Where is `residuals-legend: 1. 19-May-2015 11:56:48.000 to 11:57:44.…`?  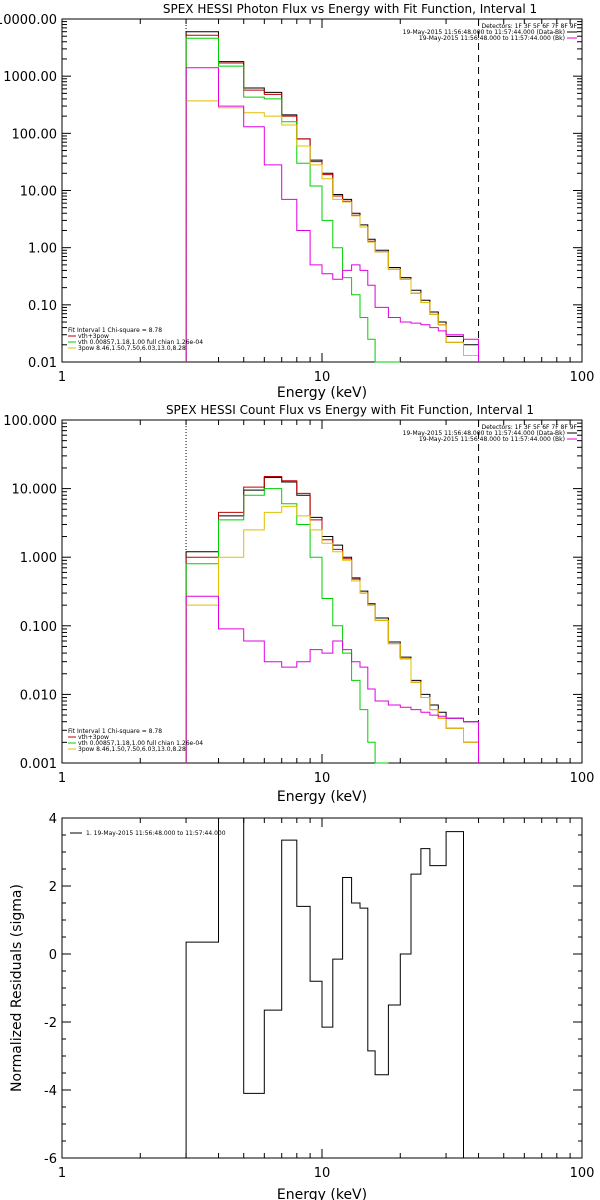 residuals-legend: 1. 19-May-2015 11:56:48.000 to 11:57:44.… is located at coordinates (148, 833).